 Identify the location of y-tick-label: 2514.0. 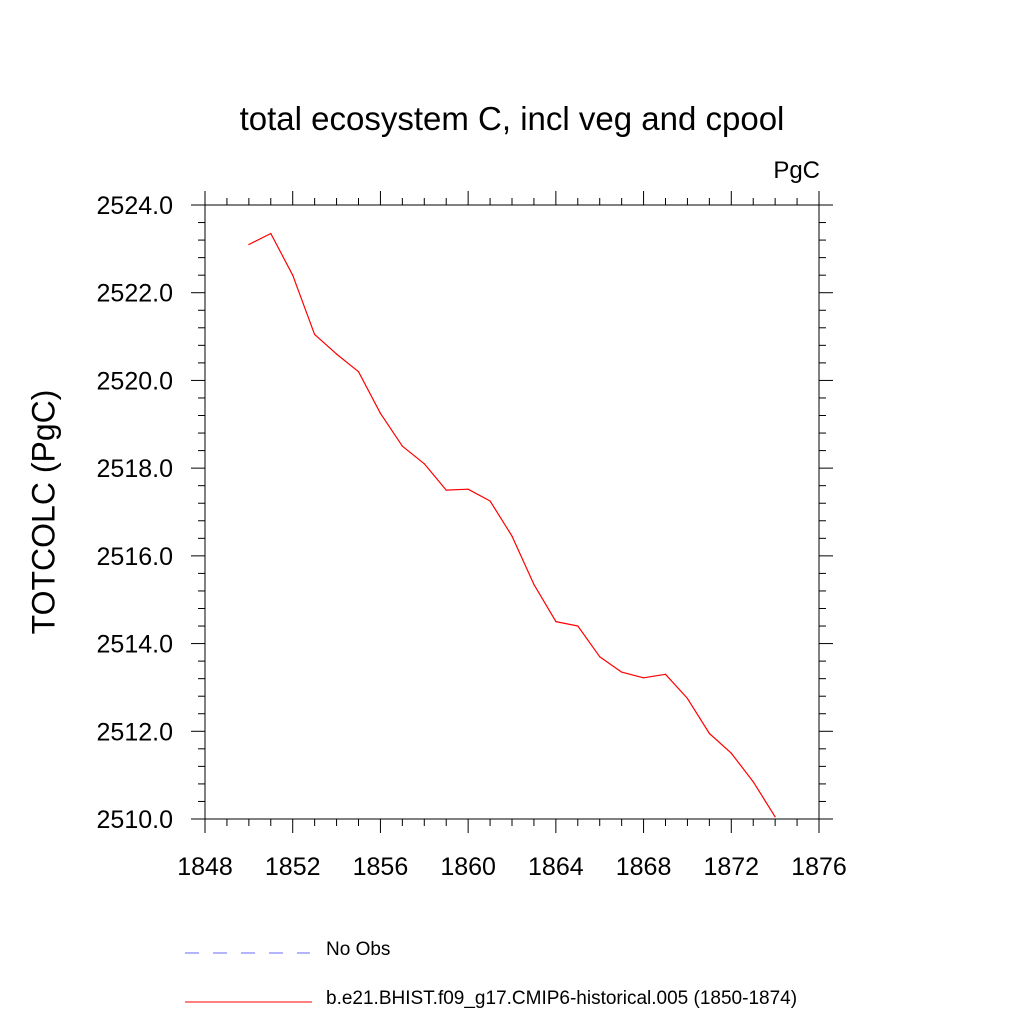
(135, 645).